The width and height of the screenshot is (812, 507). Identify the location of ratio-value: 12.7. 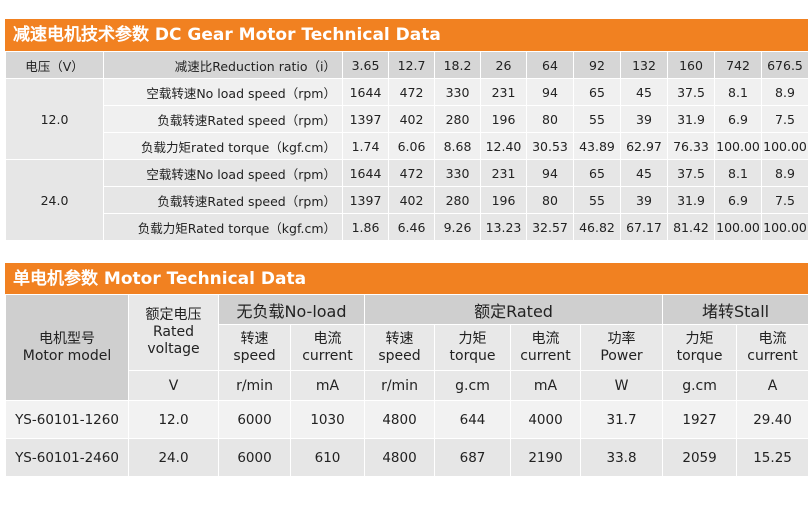
(411, 65).